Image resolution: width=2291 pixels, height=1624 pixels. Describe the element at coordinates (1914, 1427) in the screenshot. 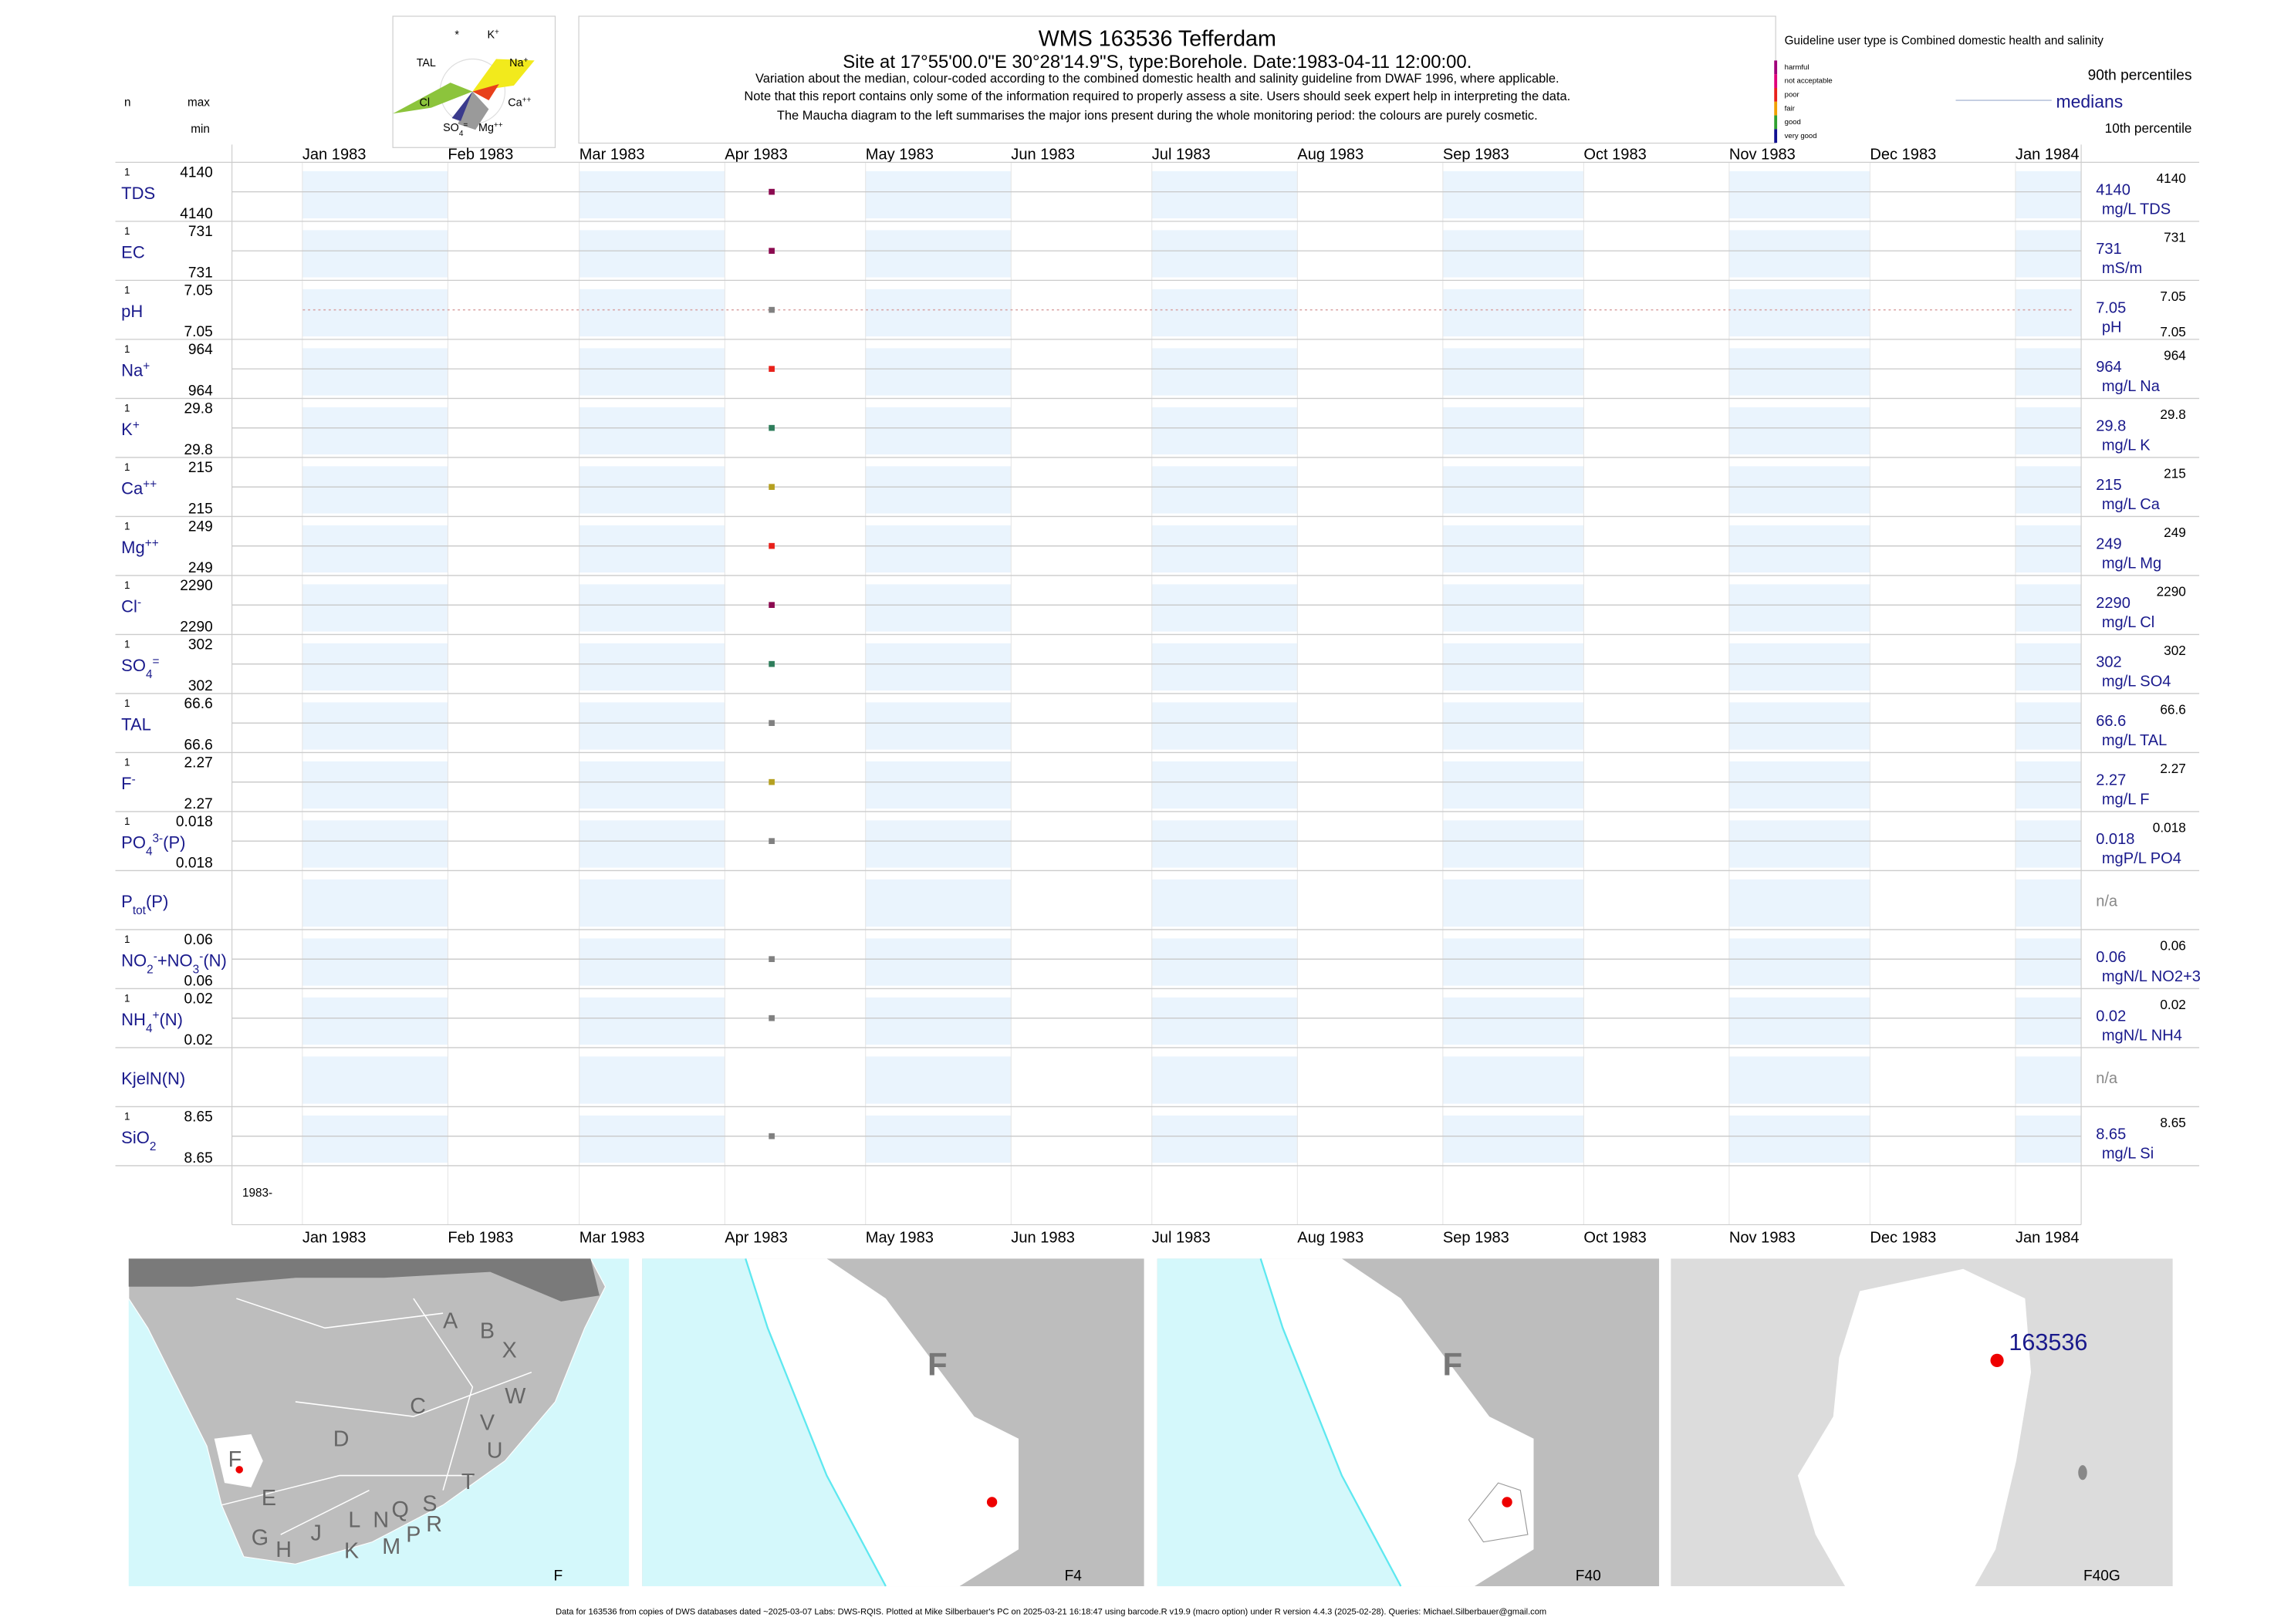

I see `catchment` at that location.